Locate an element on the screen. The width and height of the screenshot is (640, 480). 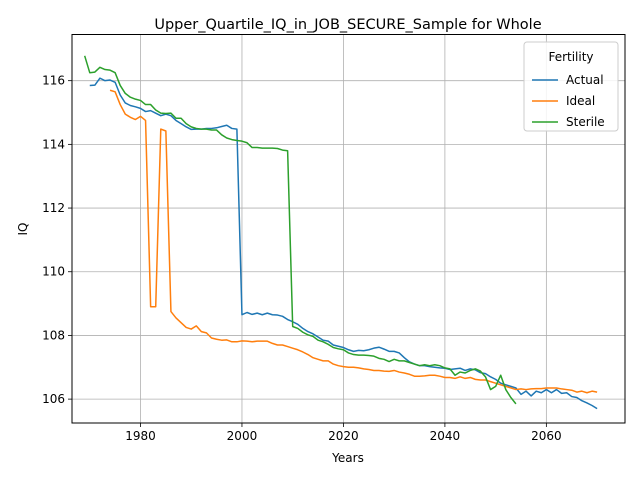
y-tick-label: 110 is located at coordinates (53, 272).